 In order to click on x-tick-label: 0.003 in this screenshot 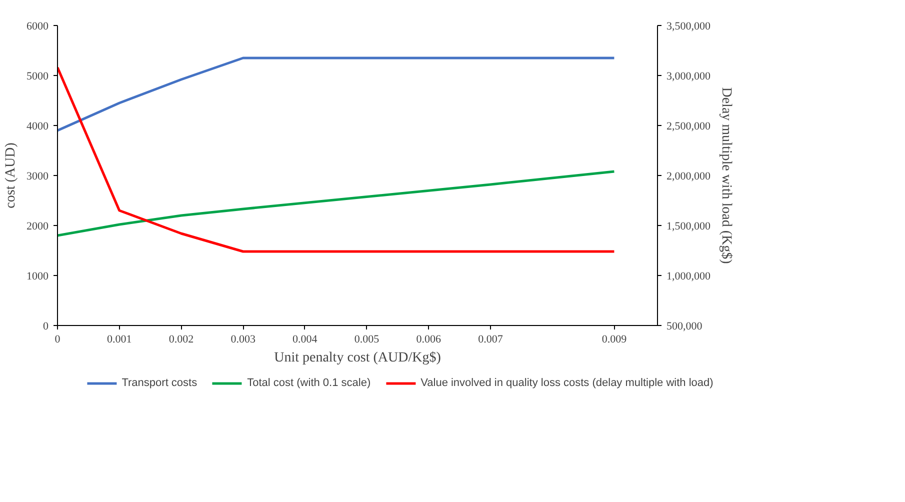, I will do `click(243, 340)`.